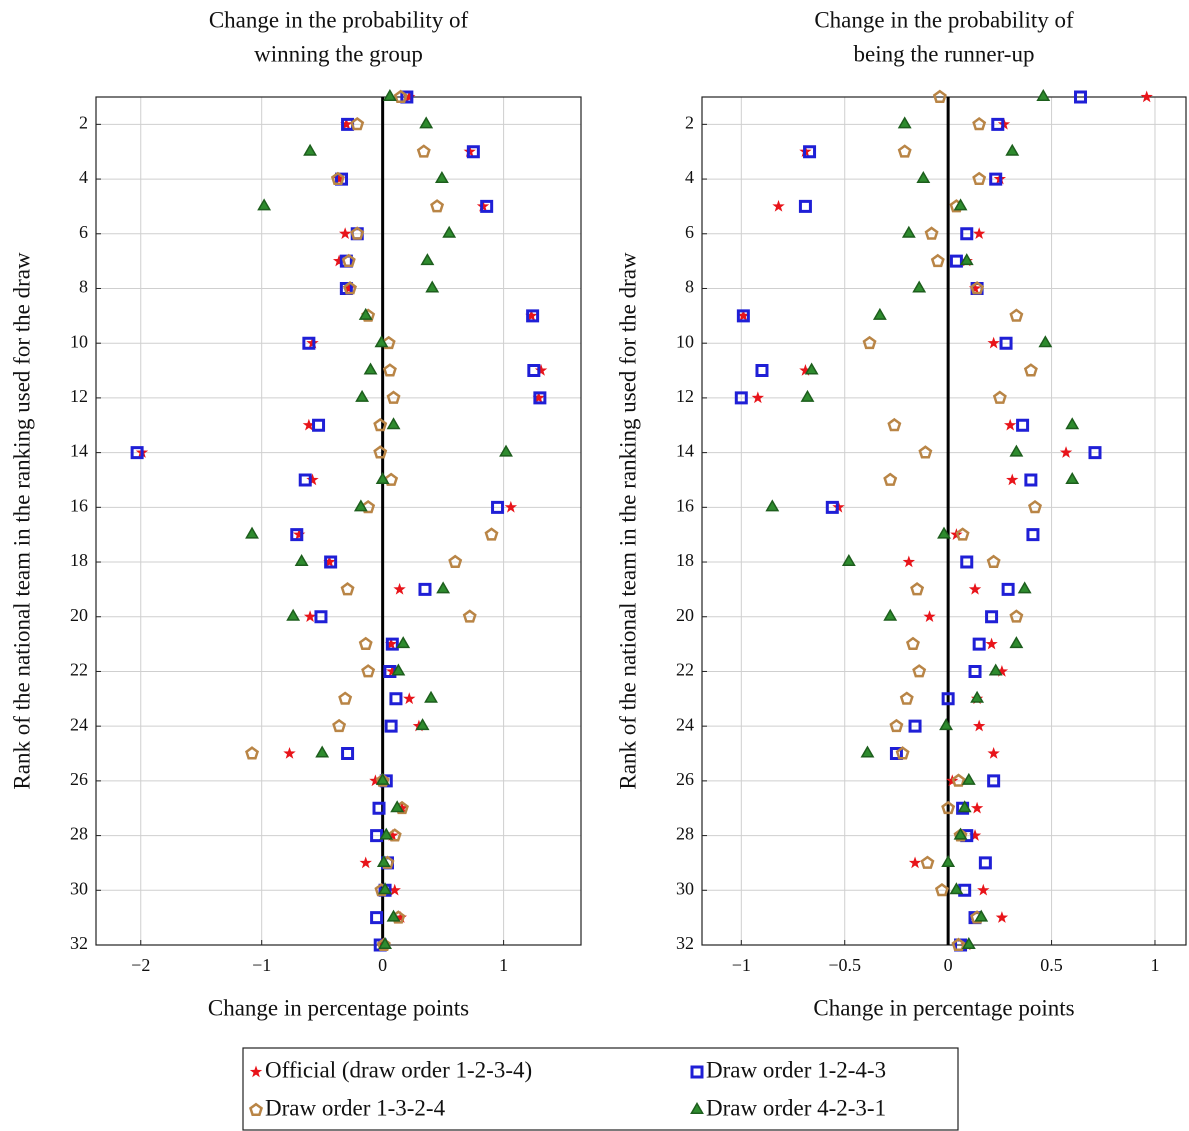 This screenshot has height=1131, width=1189. Describe the element at coordinates (83, 232) in the screenshot. I see `y-tick-label: 6` at that location.